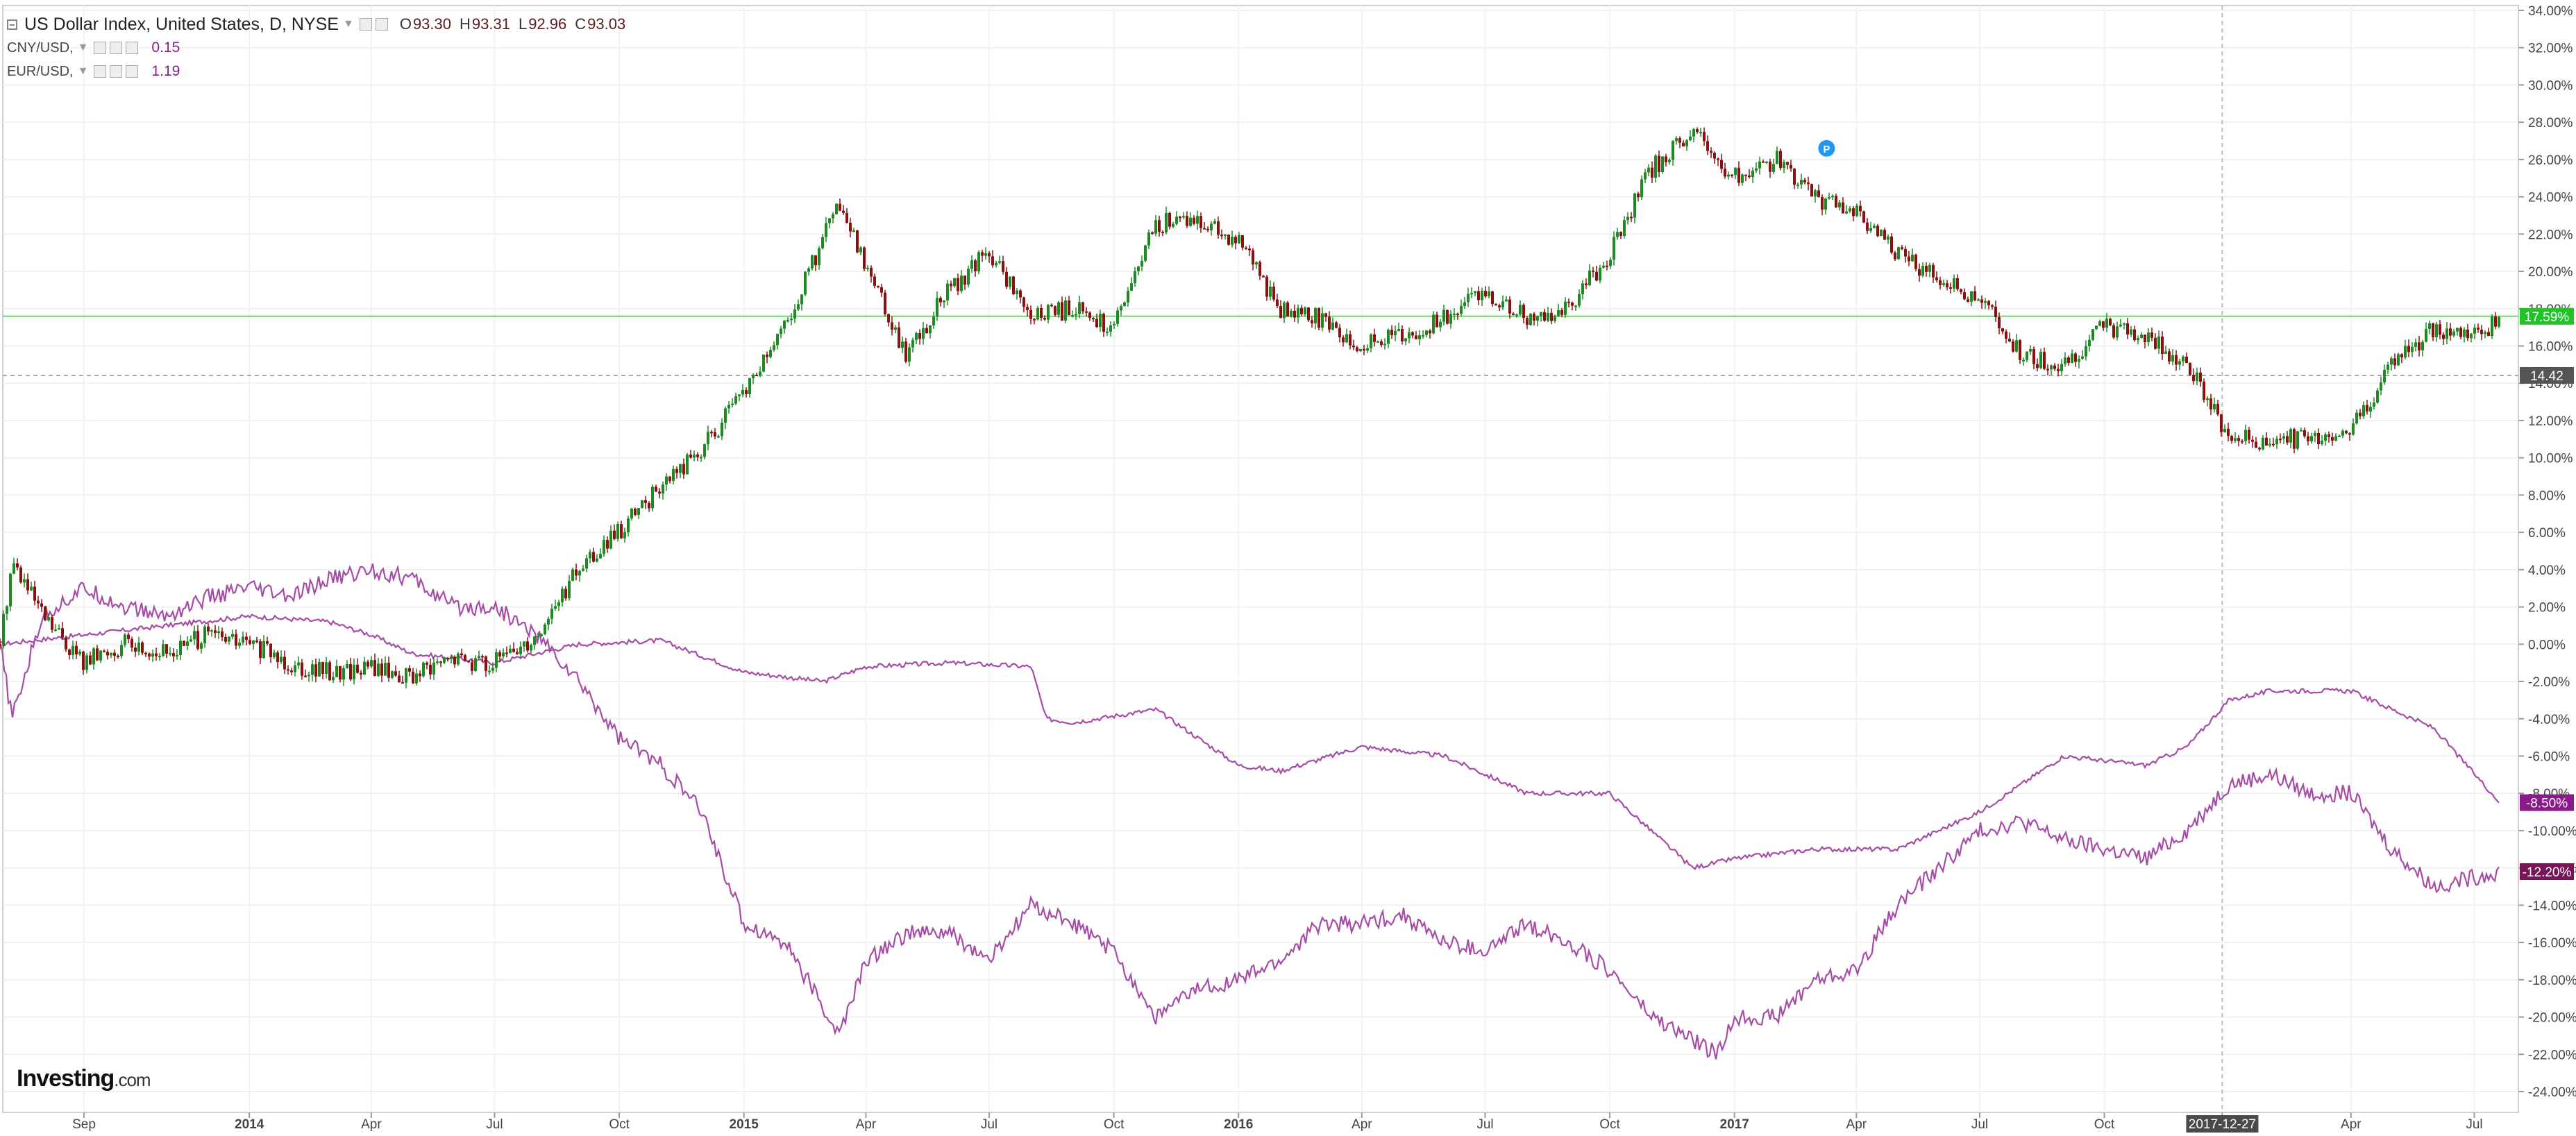 The width and height of the screenshot is (2576, 1136). I want to click on y-tick-label: -22.00%, so click(2552, 1055).